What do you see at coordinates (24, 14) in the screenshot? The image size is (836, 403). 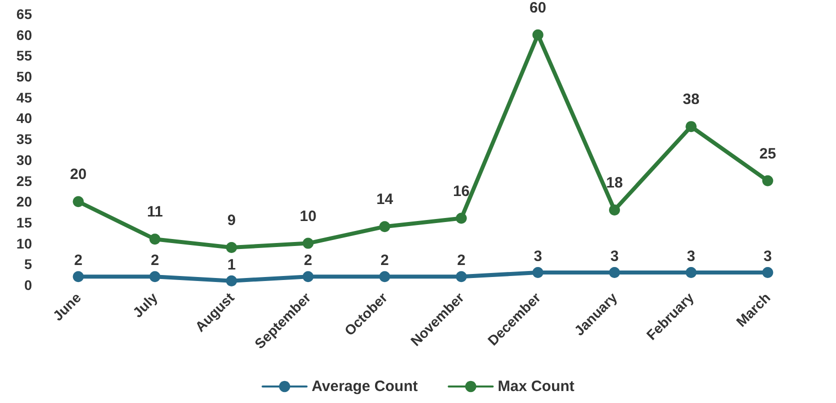 I see `y-tick-label: 65` at bounding box center [24, 14].